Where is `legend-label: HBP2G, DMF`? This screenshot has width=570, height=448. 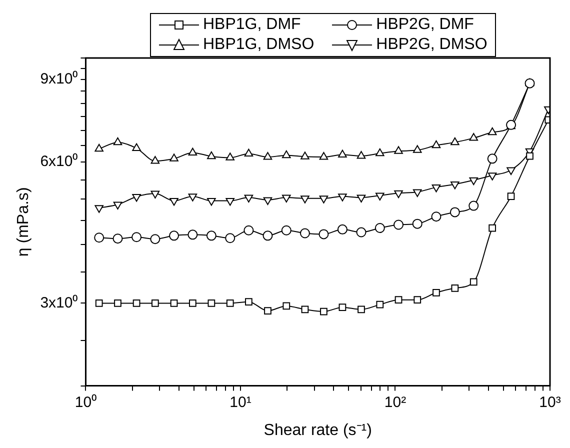
legend-label: HBP2G, DMF is located at coordinates (425, 25).